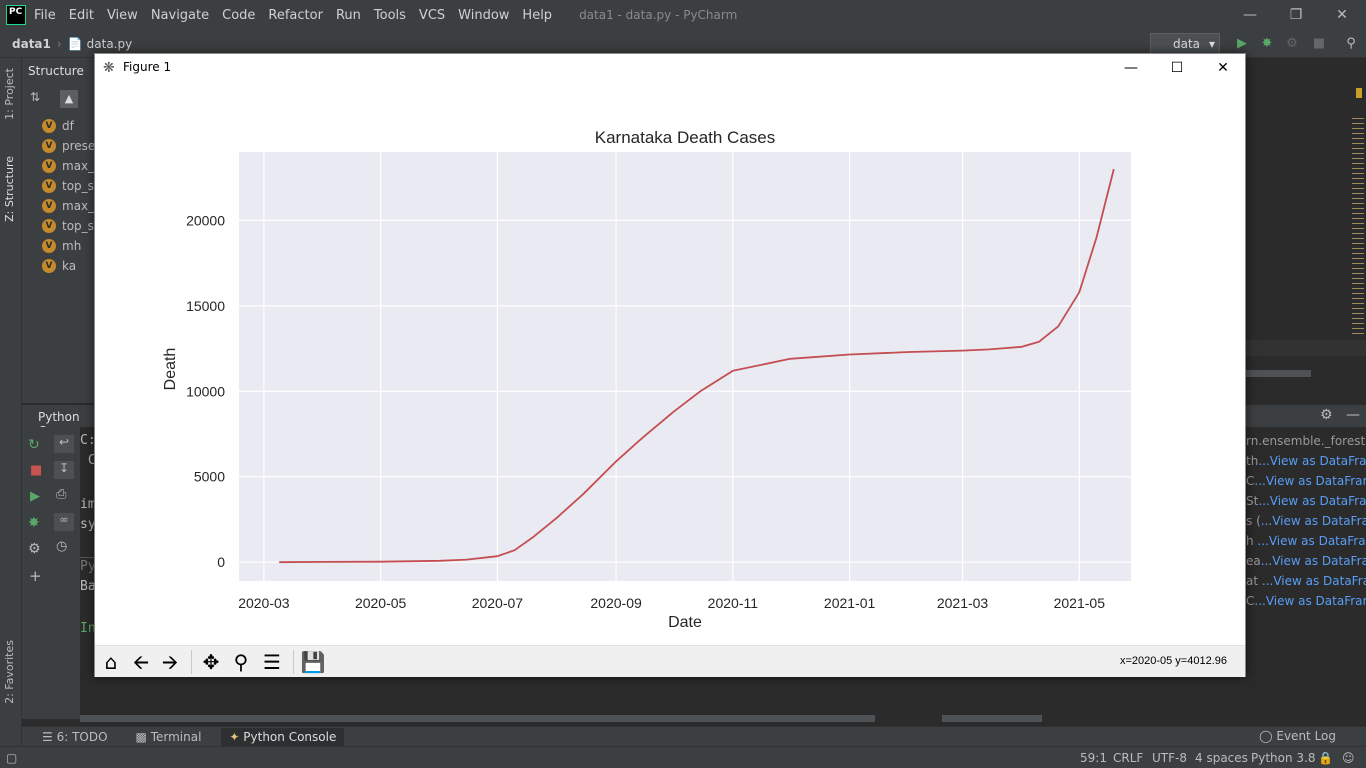  I want to click on tab-todo: ☰ 6: TODO, so click(75, 737).